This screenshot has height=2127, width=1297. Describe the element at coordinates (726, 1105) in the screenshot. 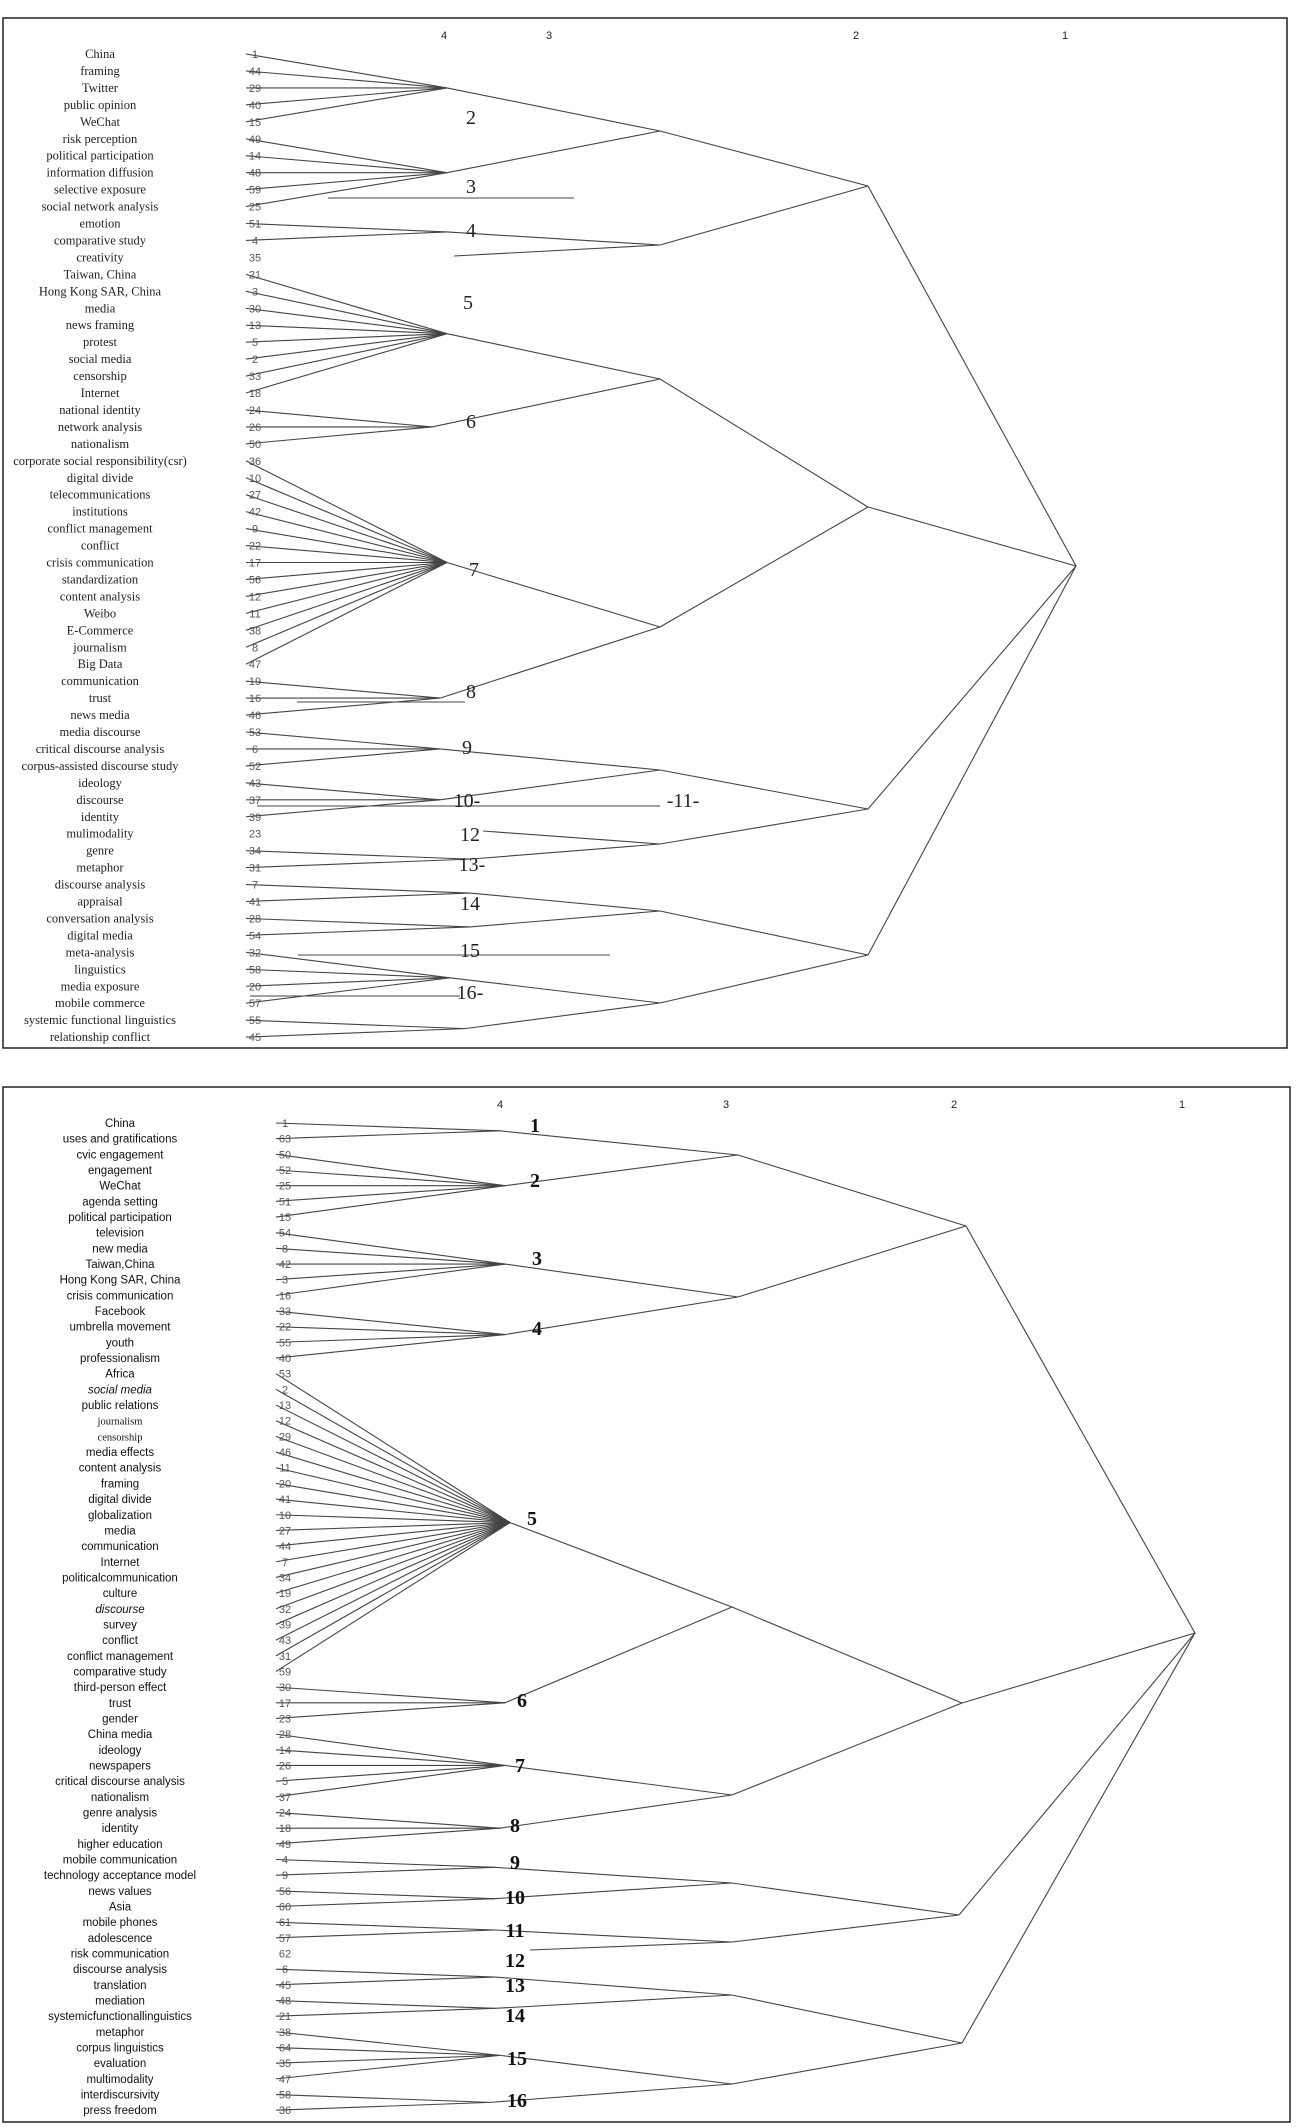

I see `level-header: 3` at that location.